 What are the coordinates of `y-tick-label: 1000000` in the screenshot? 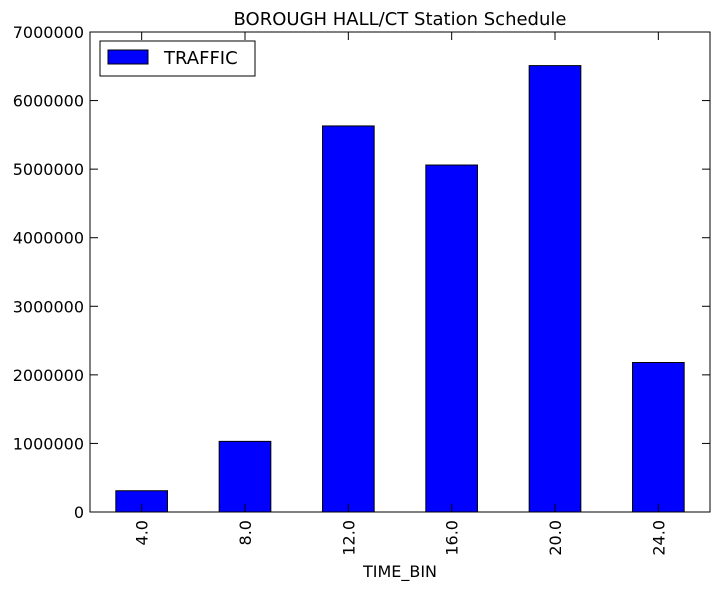 It's located at (48, 443).